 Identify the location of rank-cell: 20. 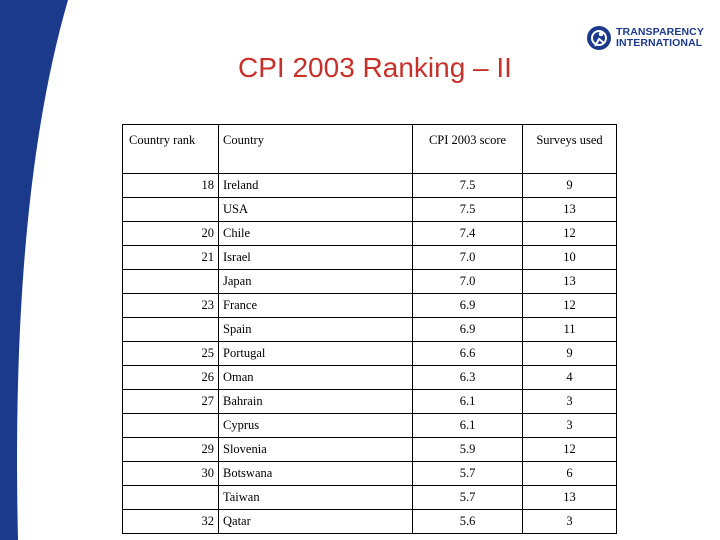
(170, 233).